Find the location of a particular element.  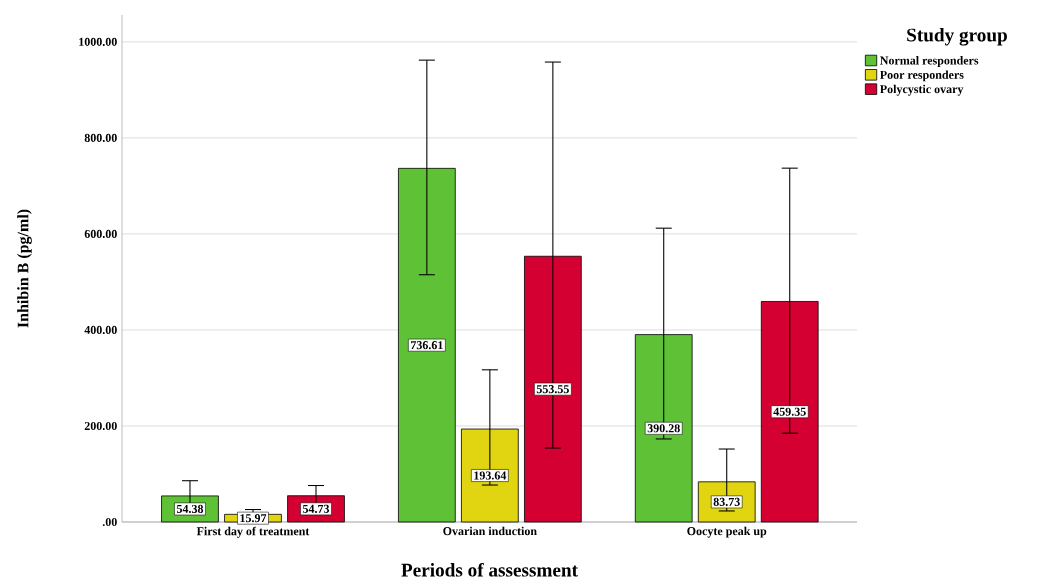

data-label: 54.38 is located at coordinates (190, 509).